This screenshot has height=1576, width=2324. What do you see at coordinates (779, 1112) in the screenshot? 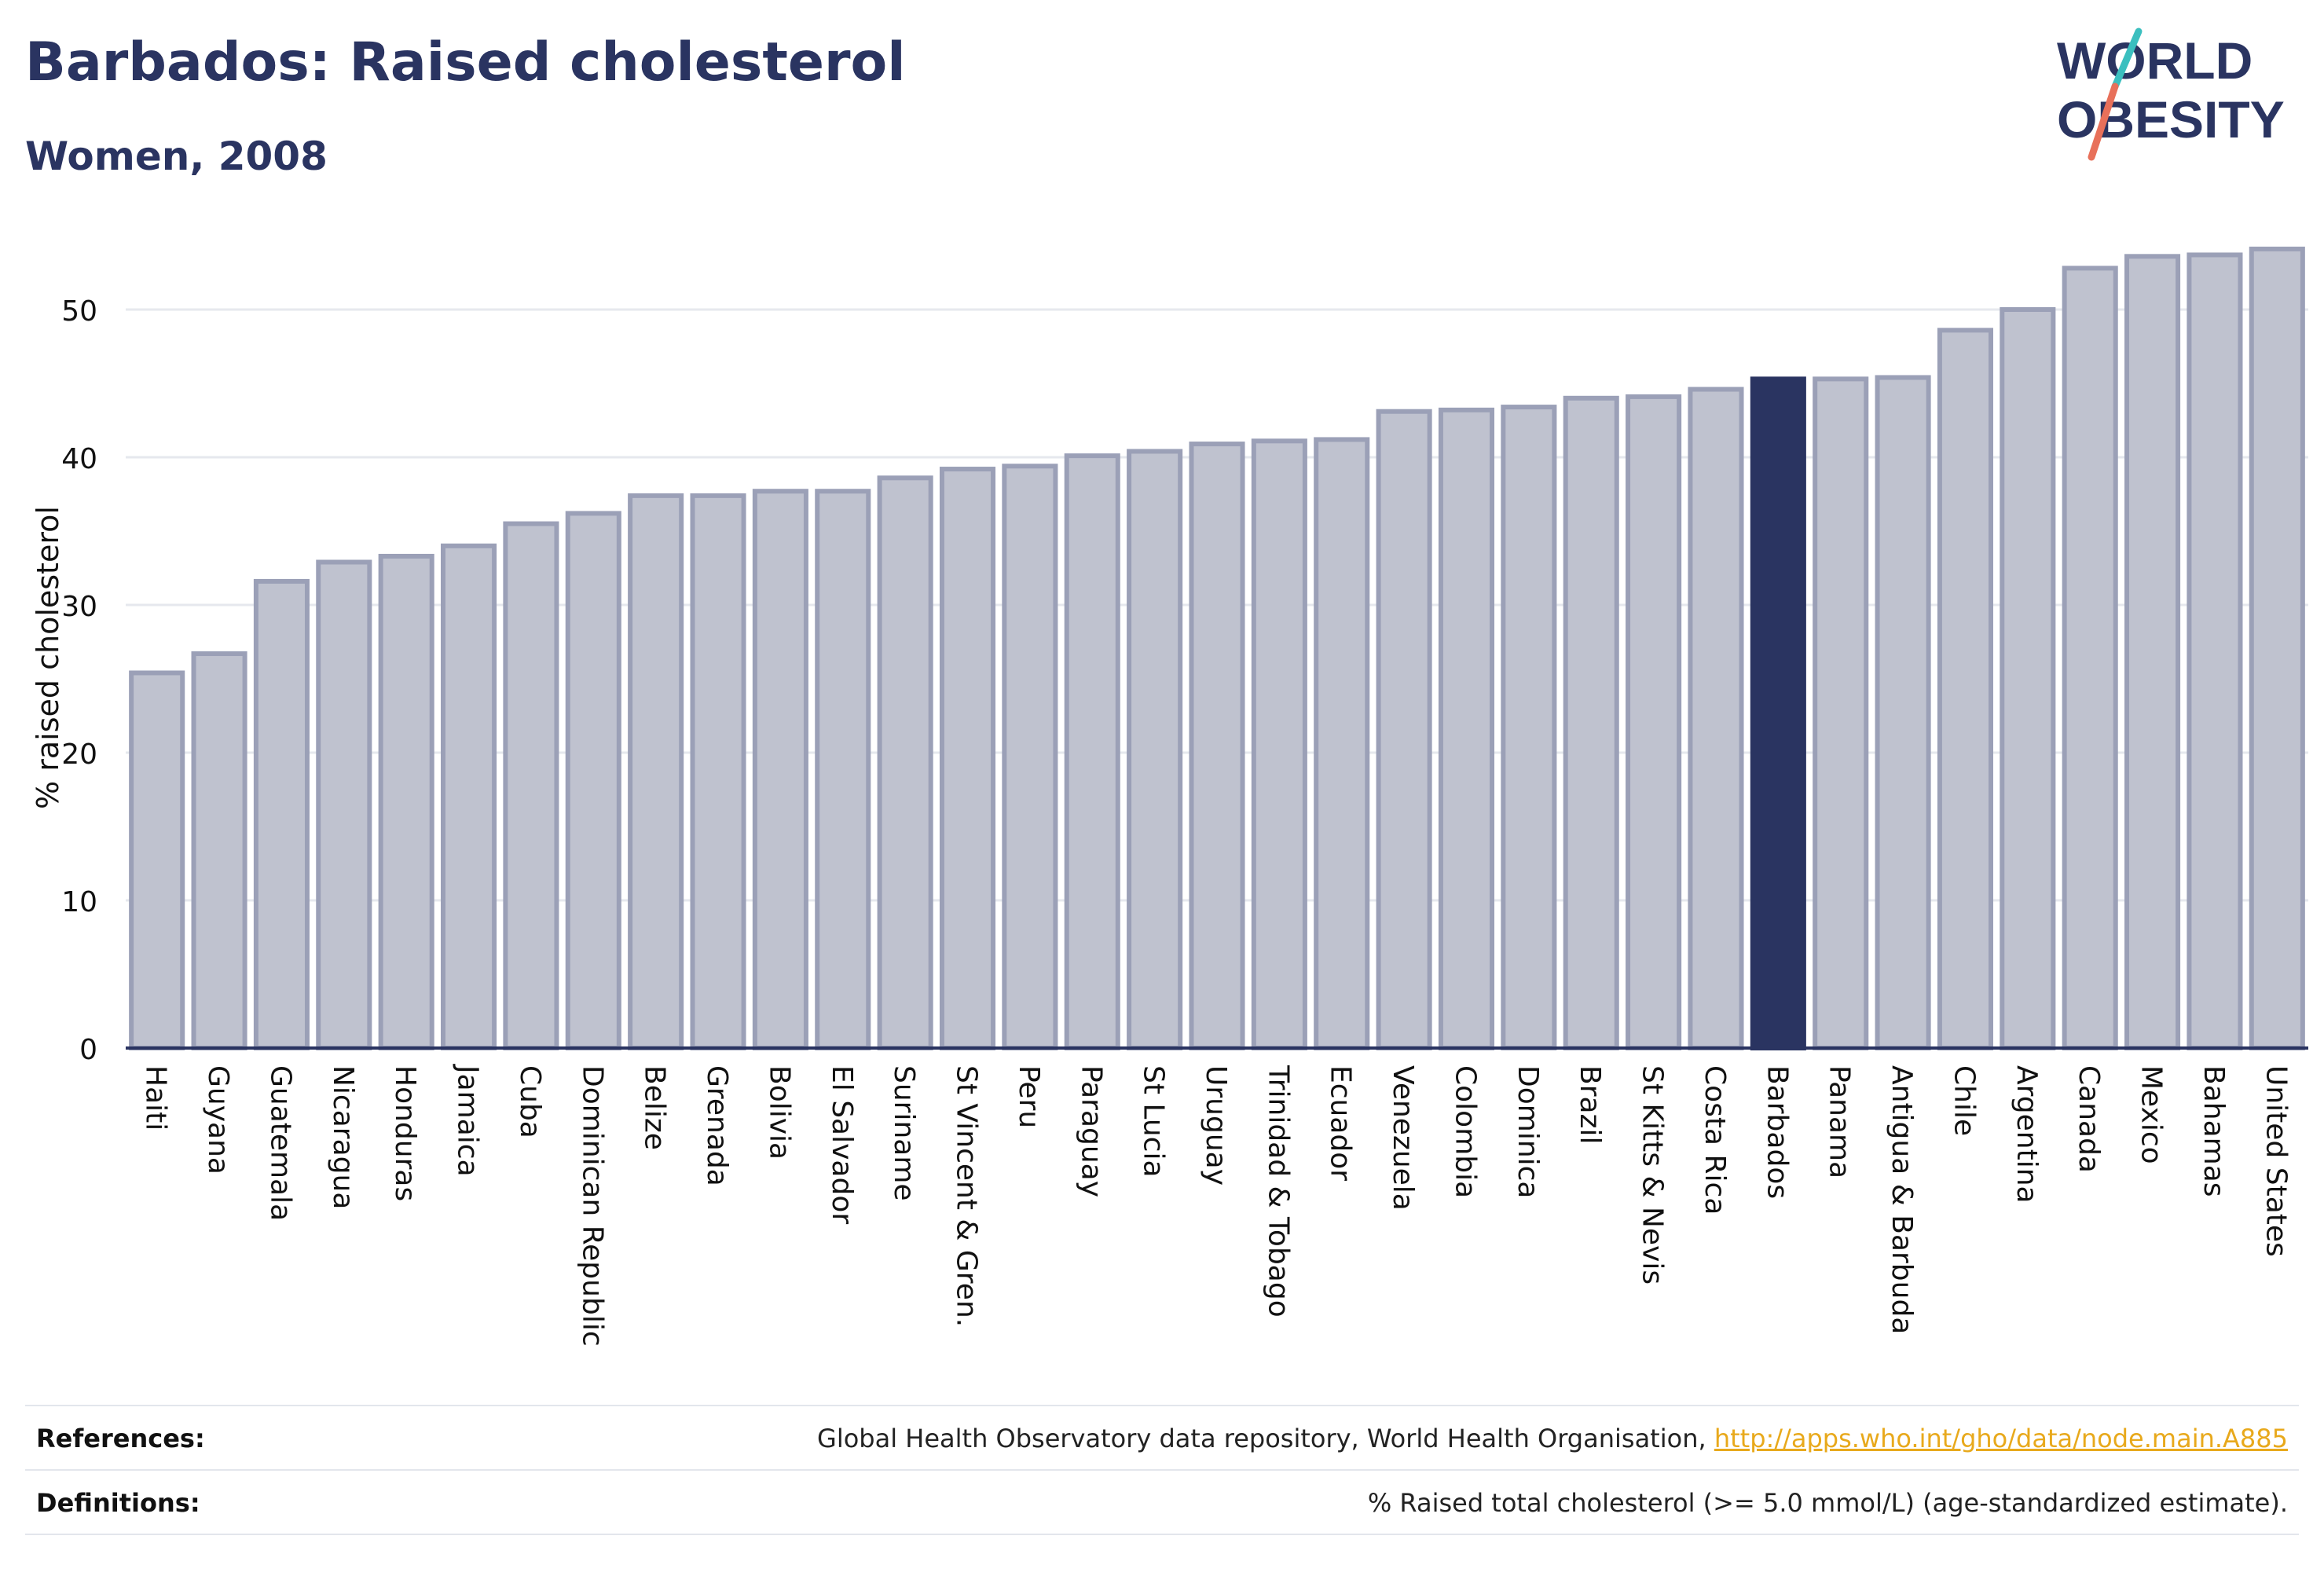
I see `x-tick-label: Bolivia` at bounding box center [779, 1112].